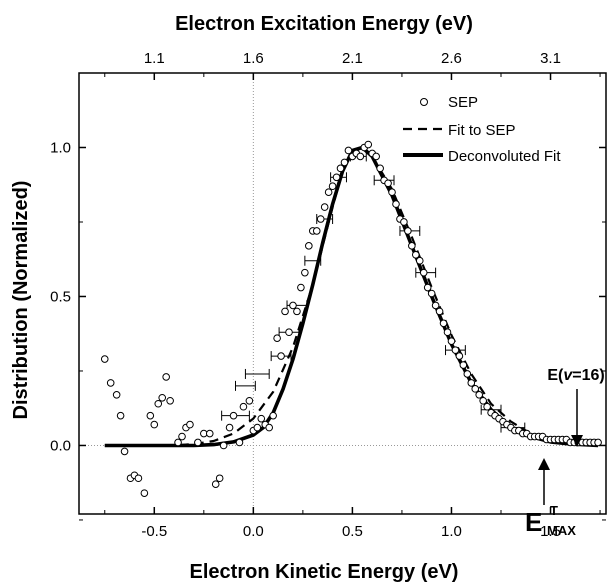 Image resolution: width=608 pixels, height=588 pixels. What do you see at coordinates (550, 531) in the screenshot?
I see `x-tick-label: 1.5` at bounding box center [550, 531].